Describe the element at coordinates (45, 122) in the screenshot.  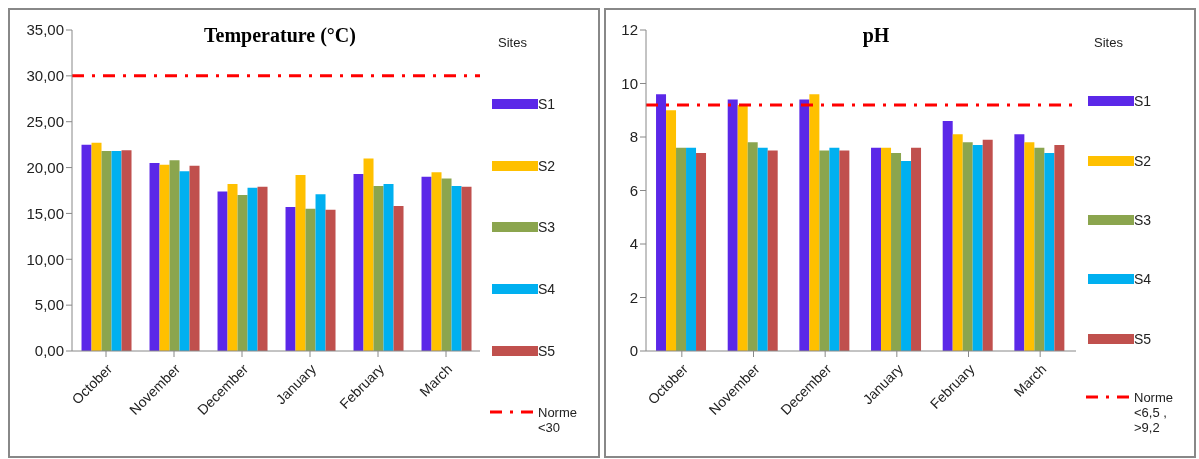
I see `y-tick-label: 25,00` at that location.